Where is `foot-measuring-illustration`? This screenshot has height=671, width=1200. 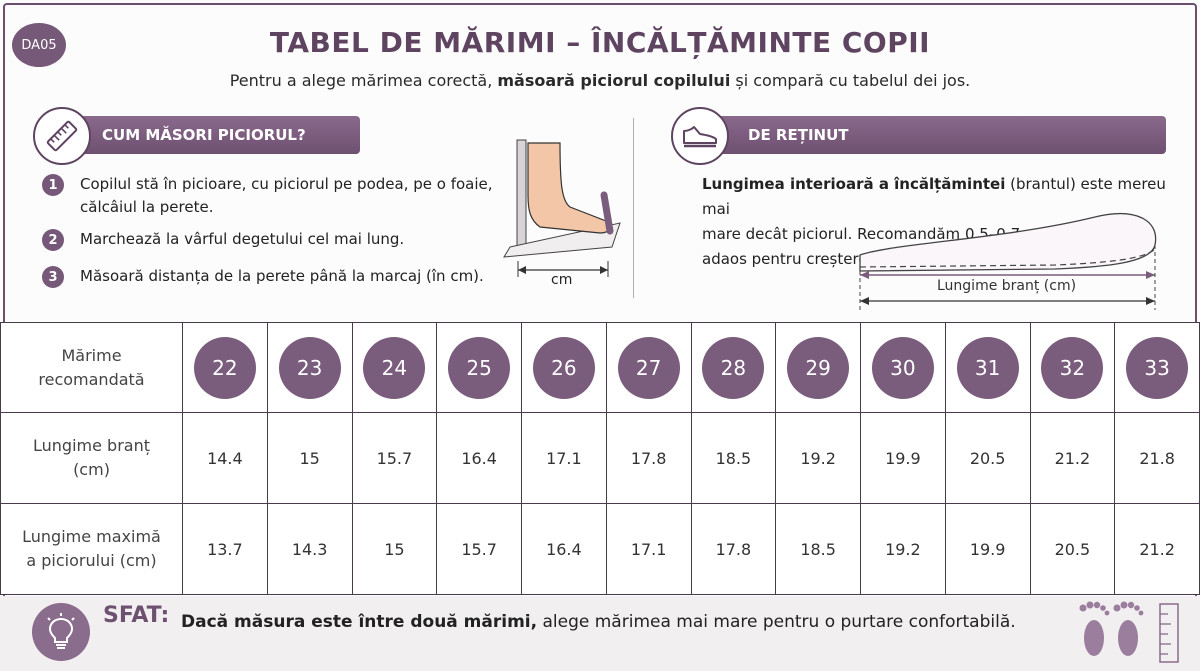 foot-measuring-illustration is located at coordinates (562, 208).